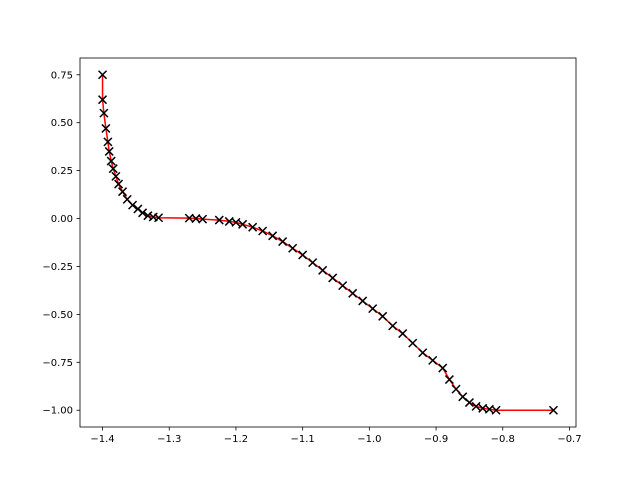 The height and width of the screenshot is (480, 640). What do you see at coordinates (62, 75) in the screenshot?
I see `y-tick-label: 0.75` at bounding box center [62, 75].